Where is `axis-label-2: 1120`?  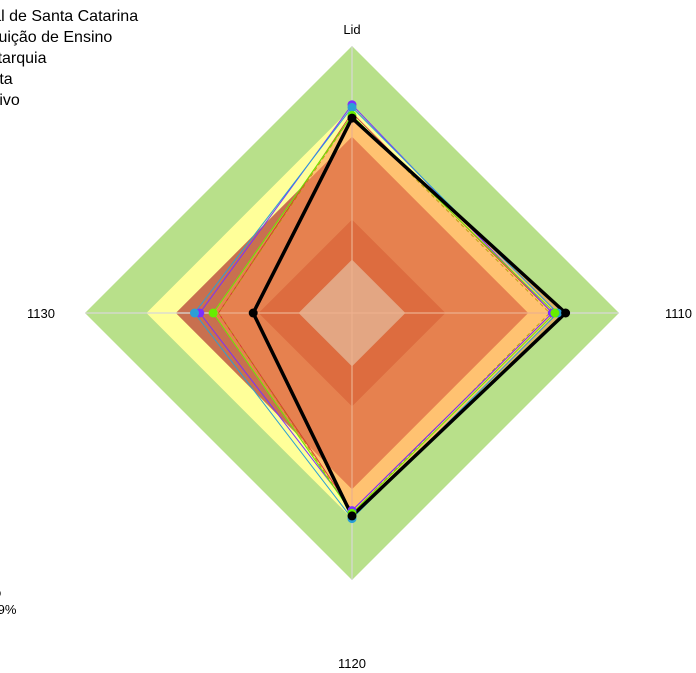
axis-label-2: 1120 is located at coordinates (352, 663).